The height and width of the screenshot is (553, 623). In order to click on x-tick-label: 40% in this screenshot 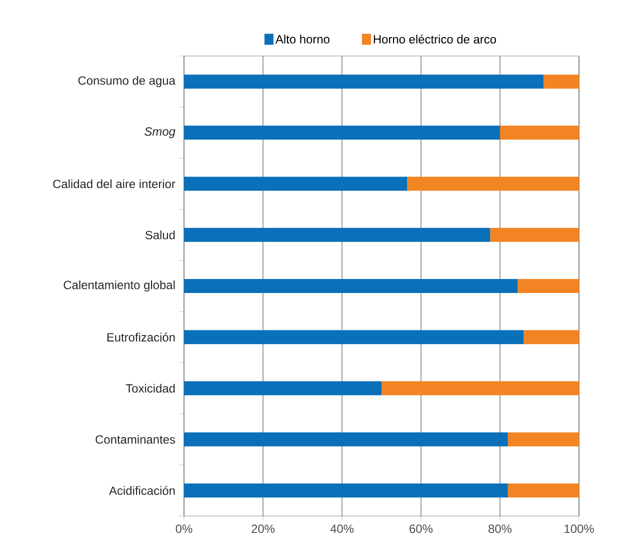, I will do `click(342, 528)`.